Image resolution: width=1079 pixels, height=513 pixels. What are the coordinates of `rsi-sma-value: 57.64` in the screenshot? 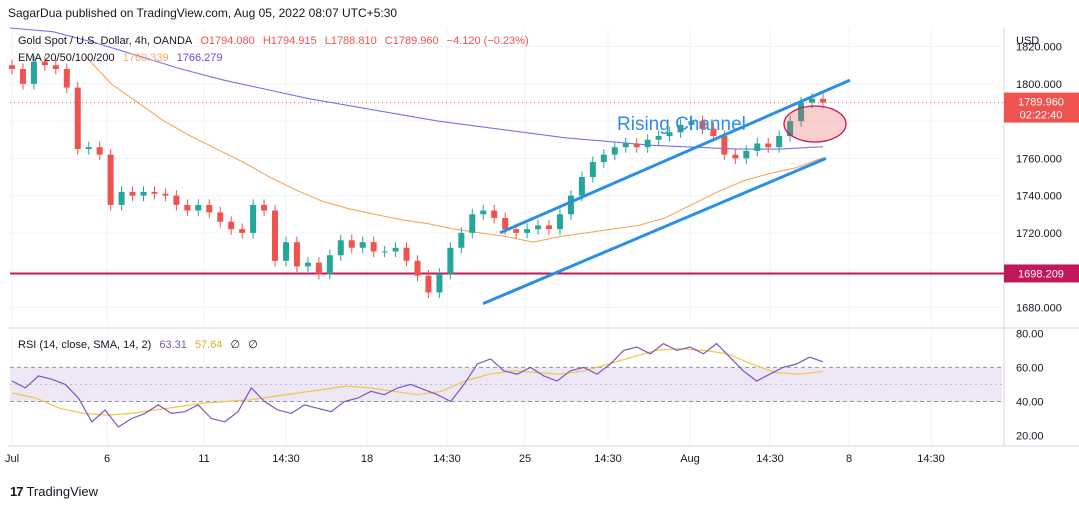 It's located at (208, 345).